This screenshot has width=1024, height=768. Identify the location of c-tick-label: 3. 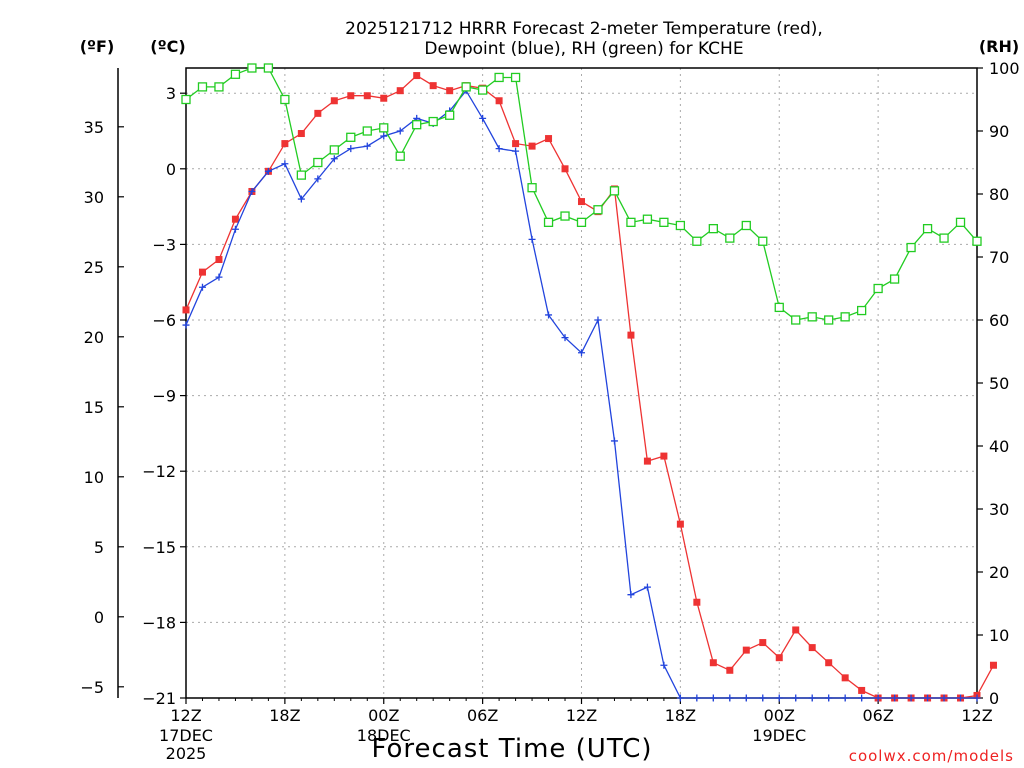
(171, 93).